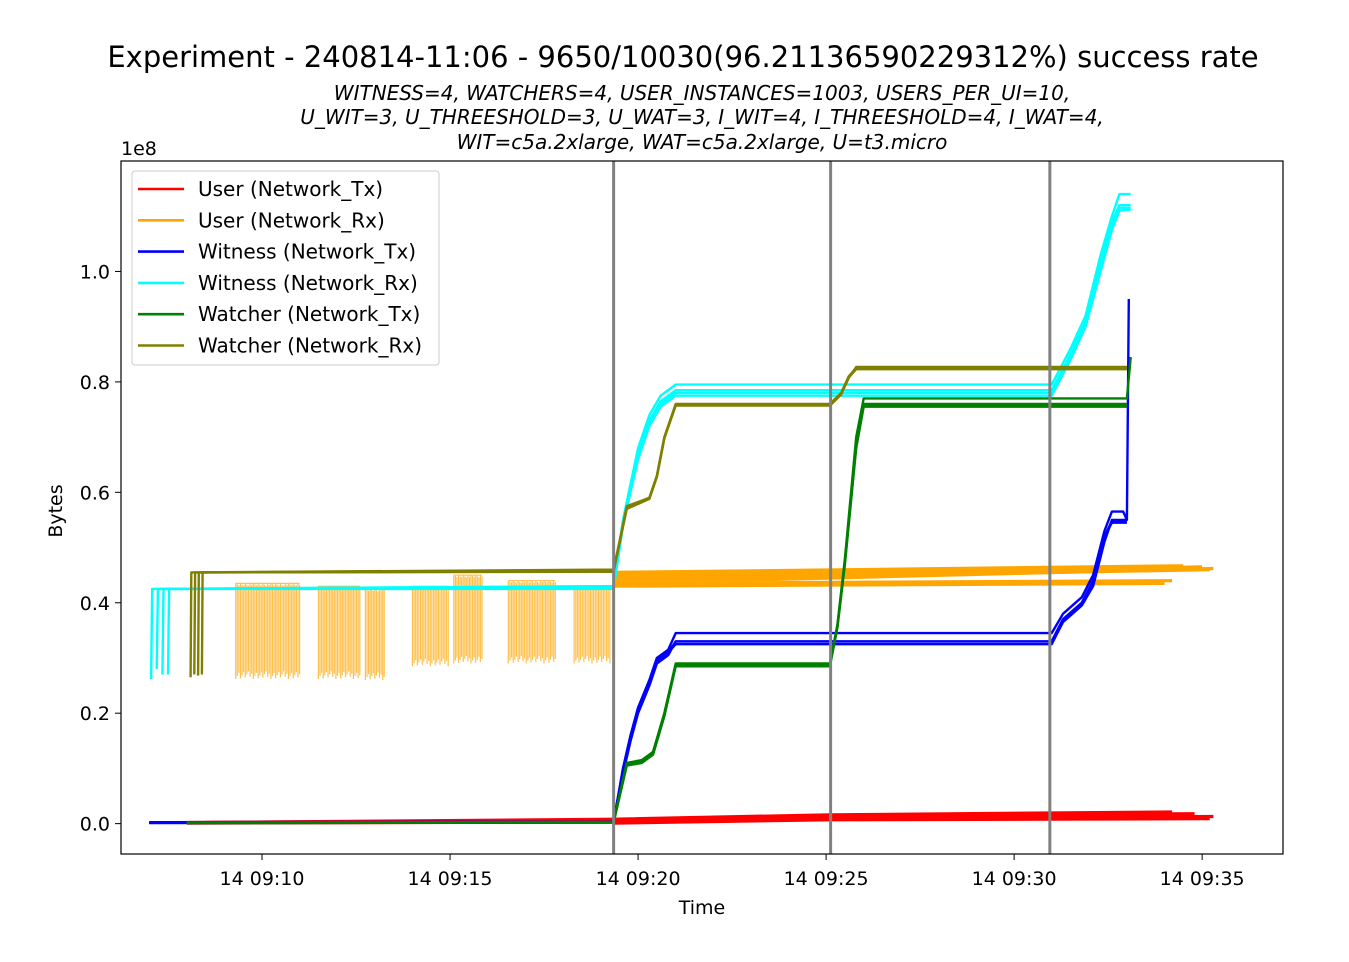  What do you see at coordinates (95, 272) in the screenshot?
I see `y-tick-label: 1.0` at bounding box center [95, 272].